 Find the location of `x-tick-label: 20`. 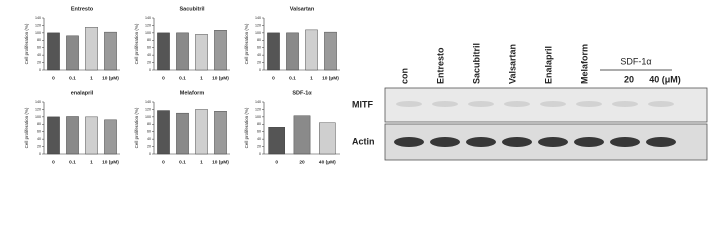

x-tick-label: 20 is located at coordinates (302, 162).